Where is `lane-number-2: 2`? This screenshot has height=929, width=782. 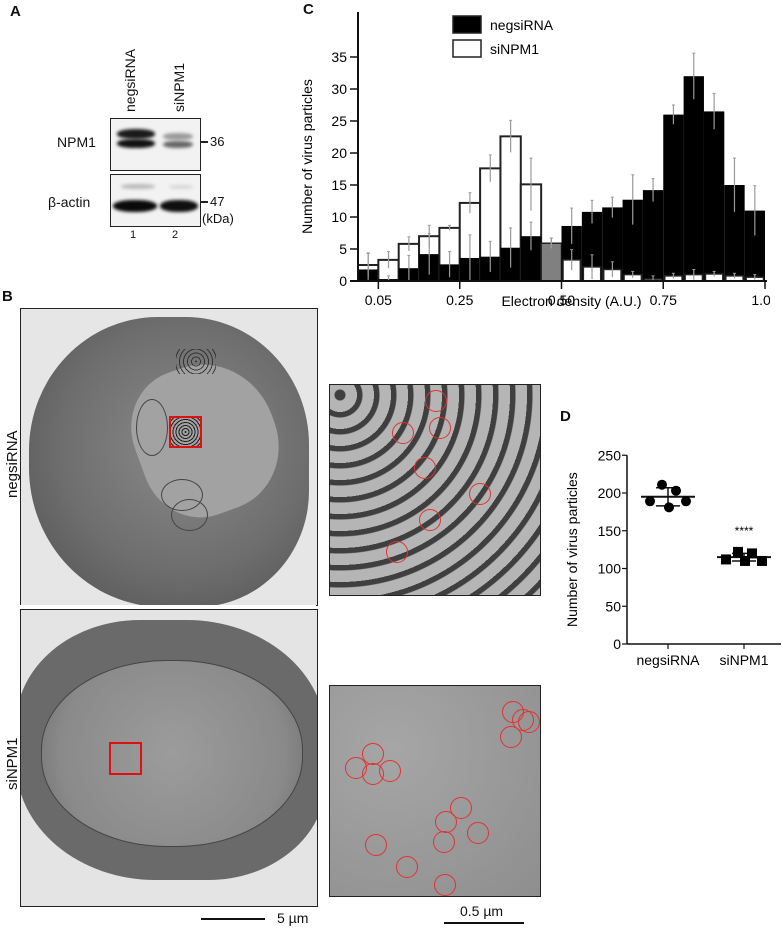
lane-number-2: 2 is located at coordinates (175, 235).